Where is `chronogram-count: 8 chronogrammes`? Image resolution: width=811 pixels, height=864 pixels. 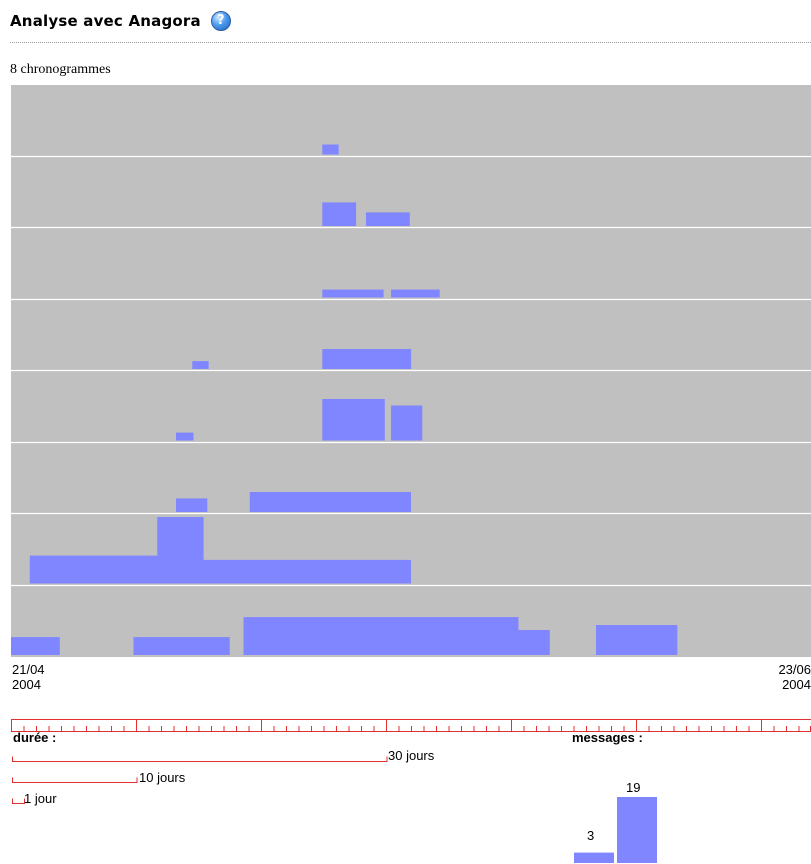
chronogram-count: 8 chronogrammes is located at coordinates (60, 69).